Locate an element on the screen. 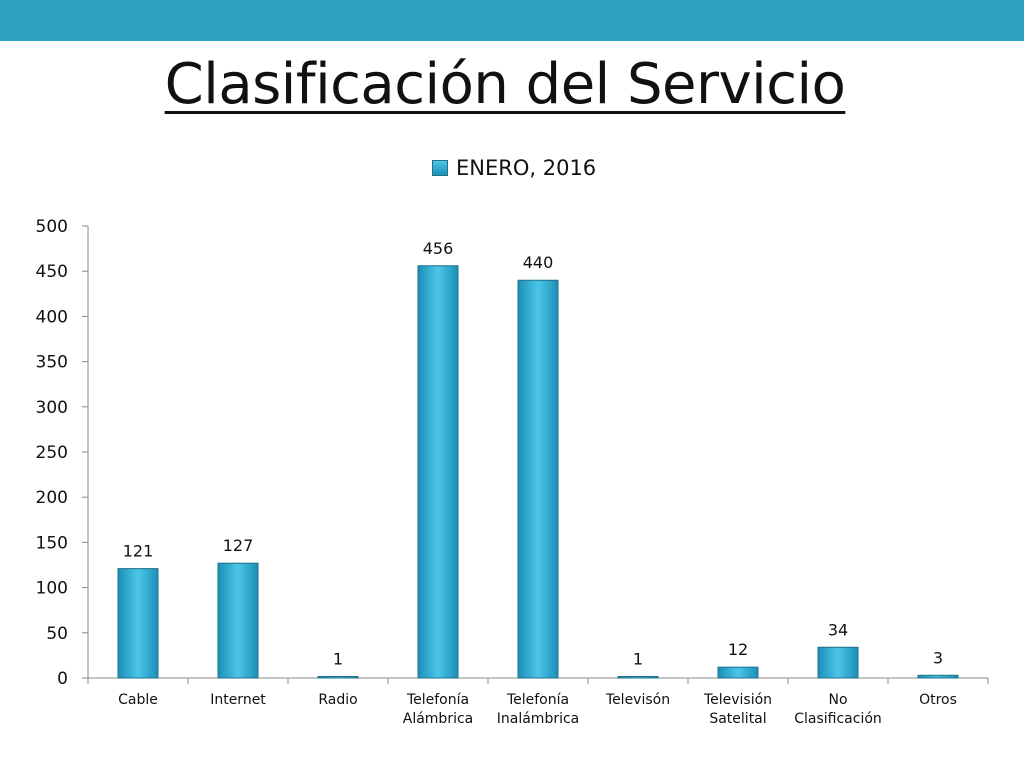 The width and height of the screenshot is (1024, 768). chart-legend: ENERO, 2016 is located at coordinates (514, 168).